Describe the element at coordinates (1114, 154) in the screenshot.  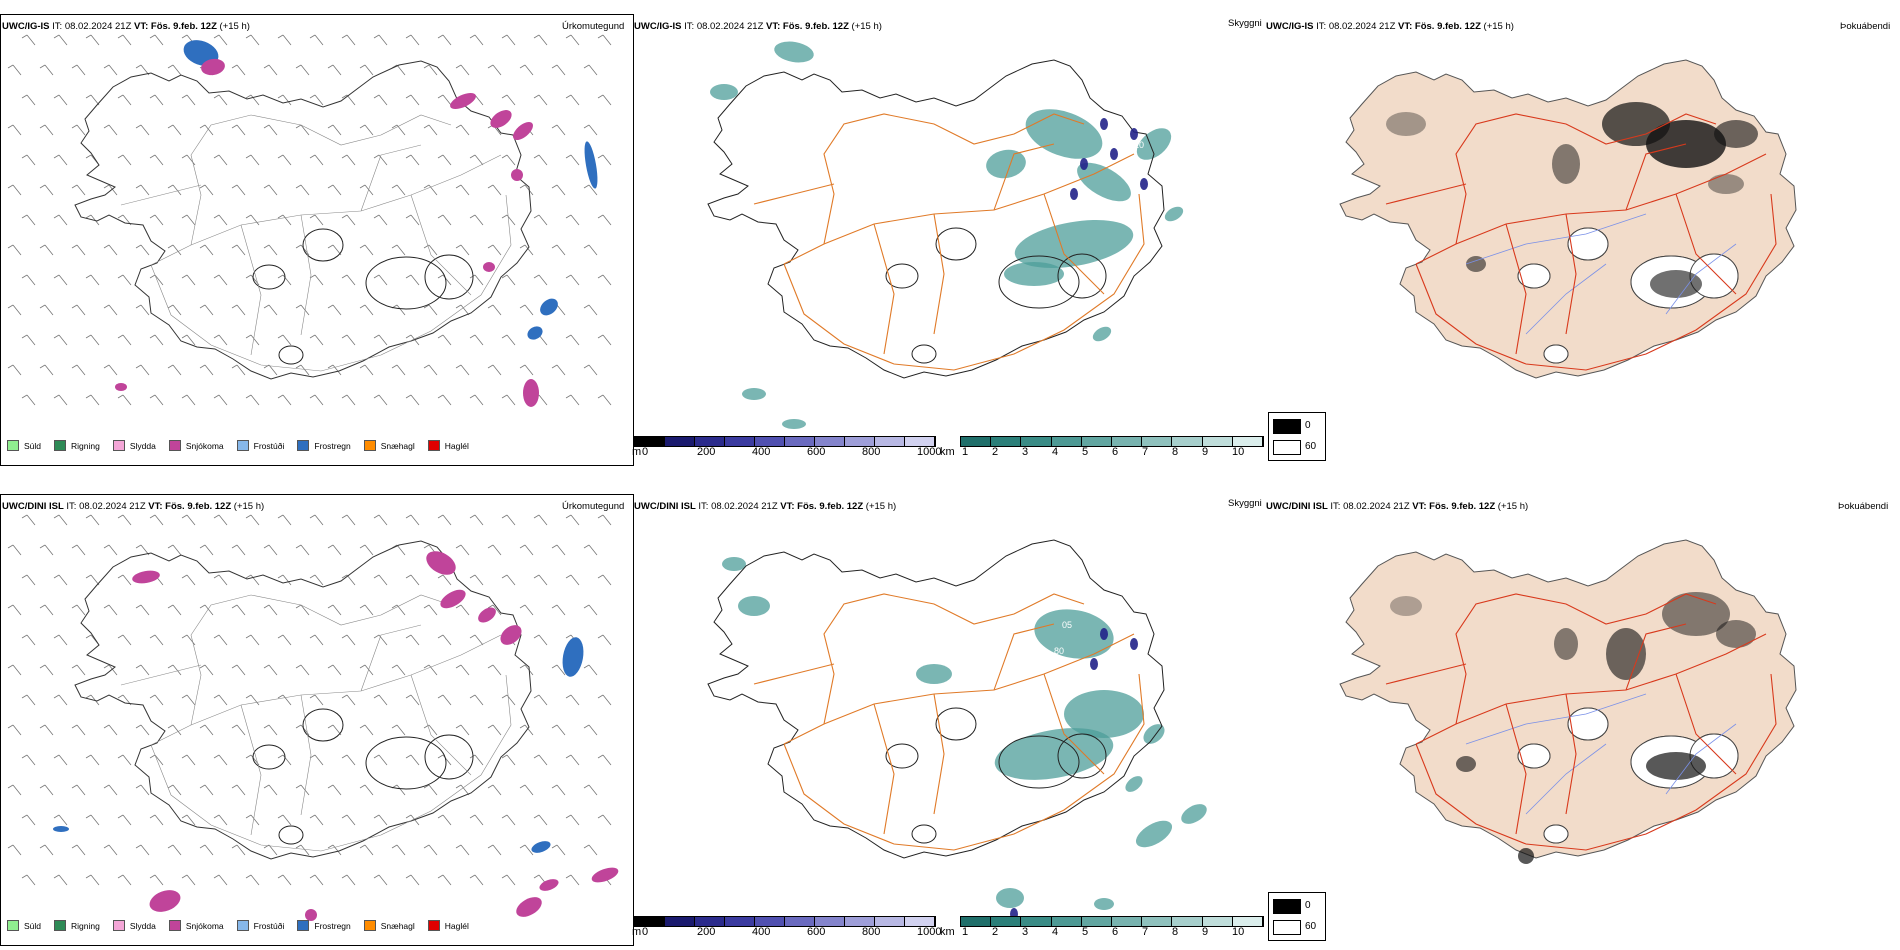
I see `very-low-visibility-area` at that location.